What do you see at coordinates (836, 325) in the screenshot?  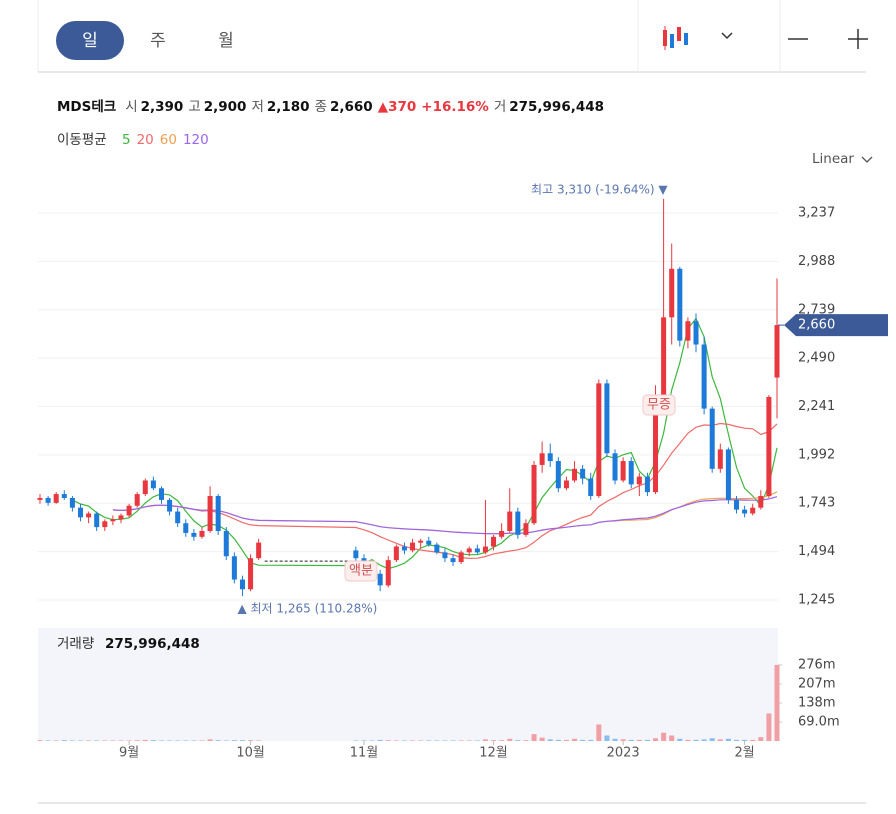 I see `price-tag` at bounding box center [836, 325].